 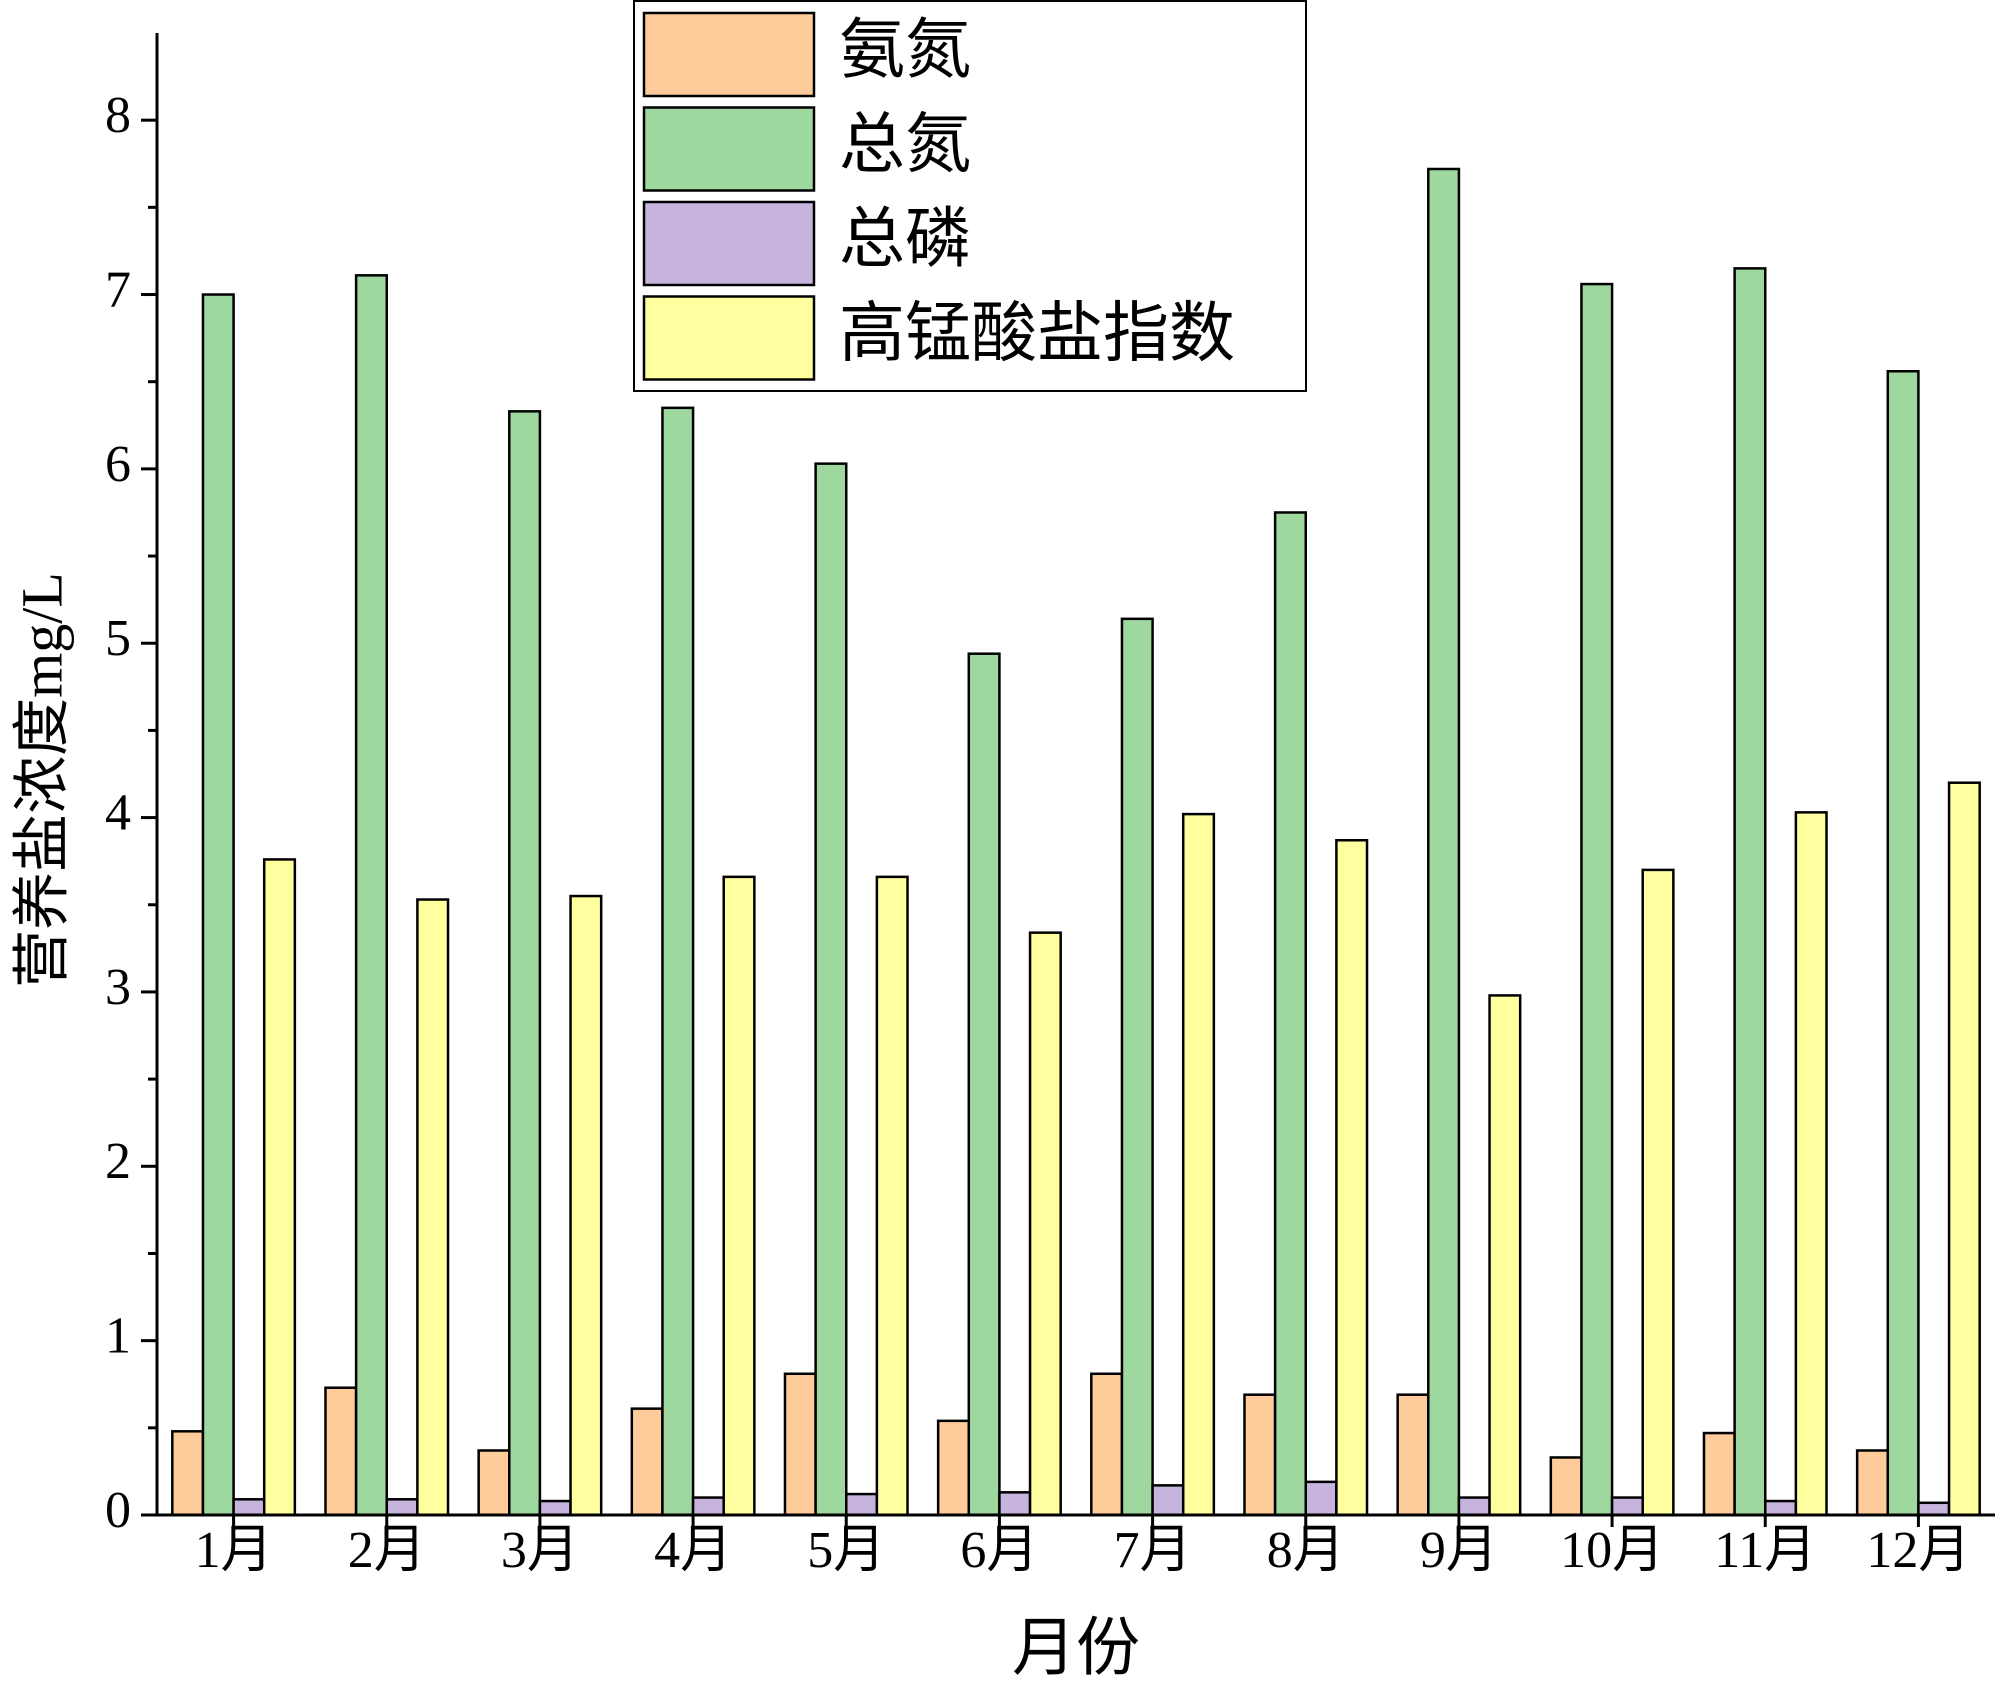 What do you see at coordinates (1153, 1550) in the screenshot?
I see `x-tick-label: 7月` at bounding box center [1153, 1550].